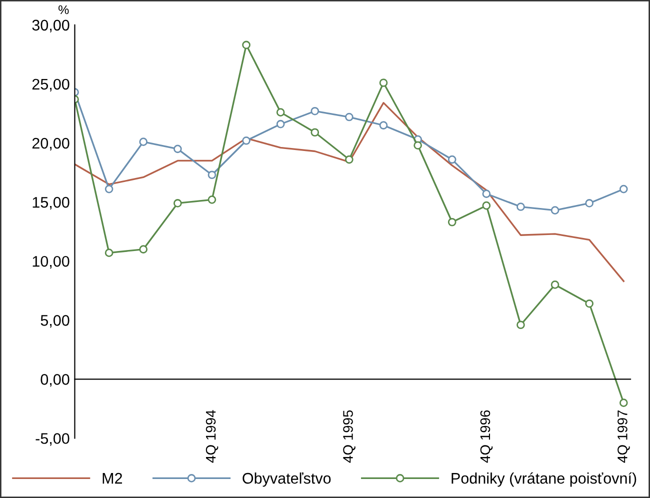 The width and height of the screenshot is (650, 498). Describe the element at coordinates (349, 436) in the screenshot. I see `x-tick-label: 4Q 1995` at that location.